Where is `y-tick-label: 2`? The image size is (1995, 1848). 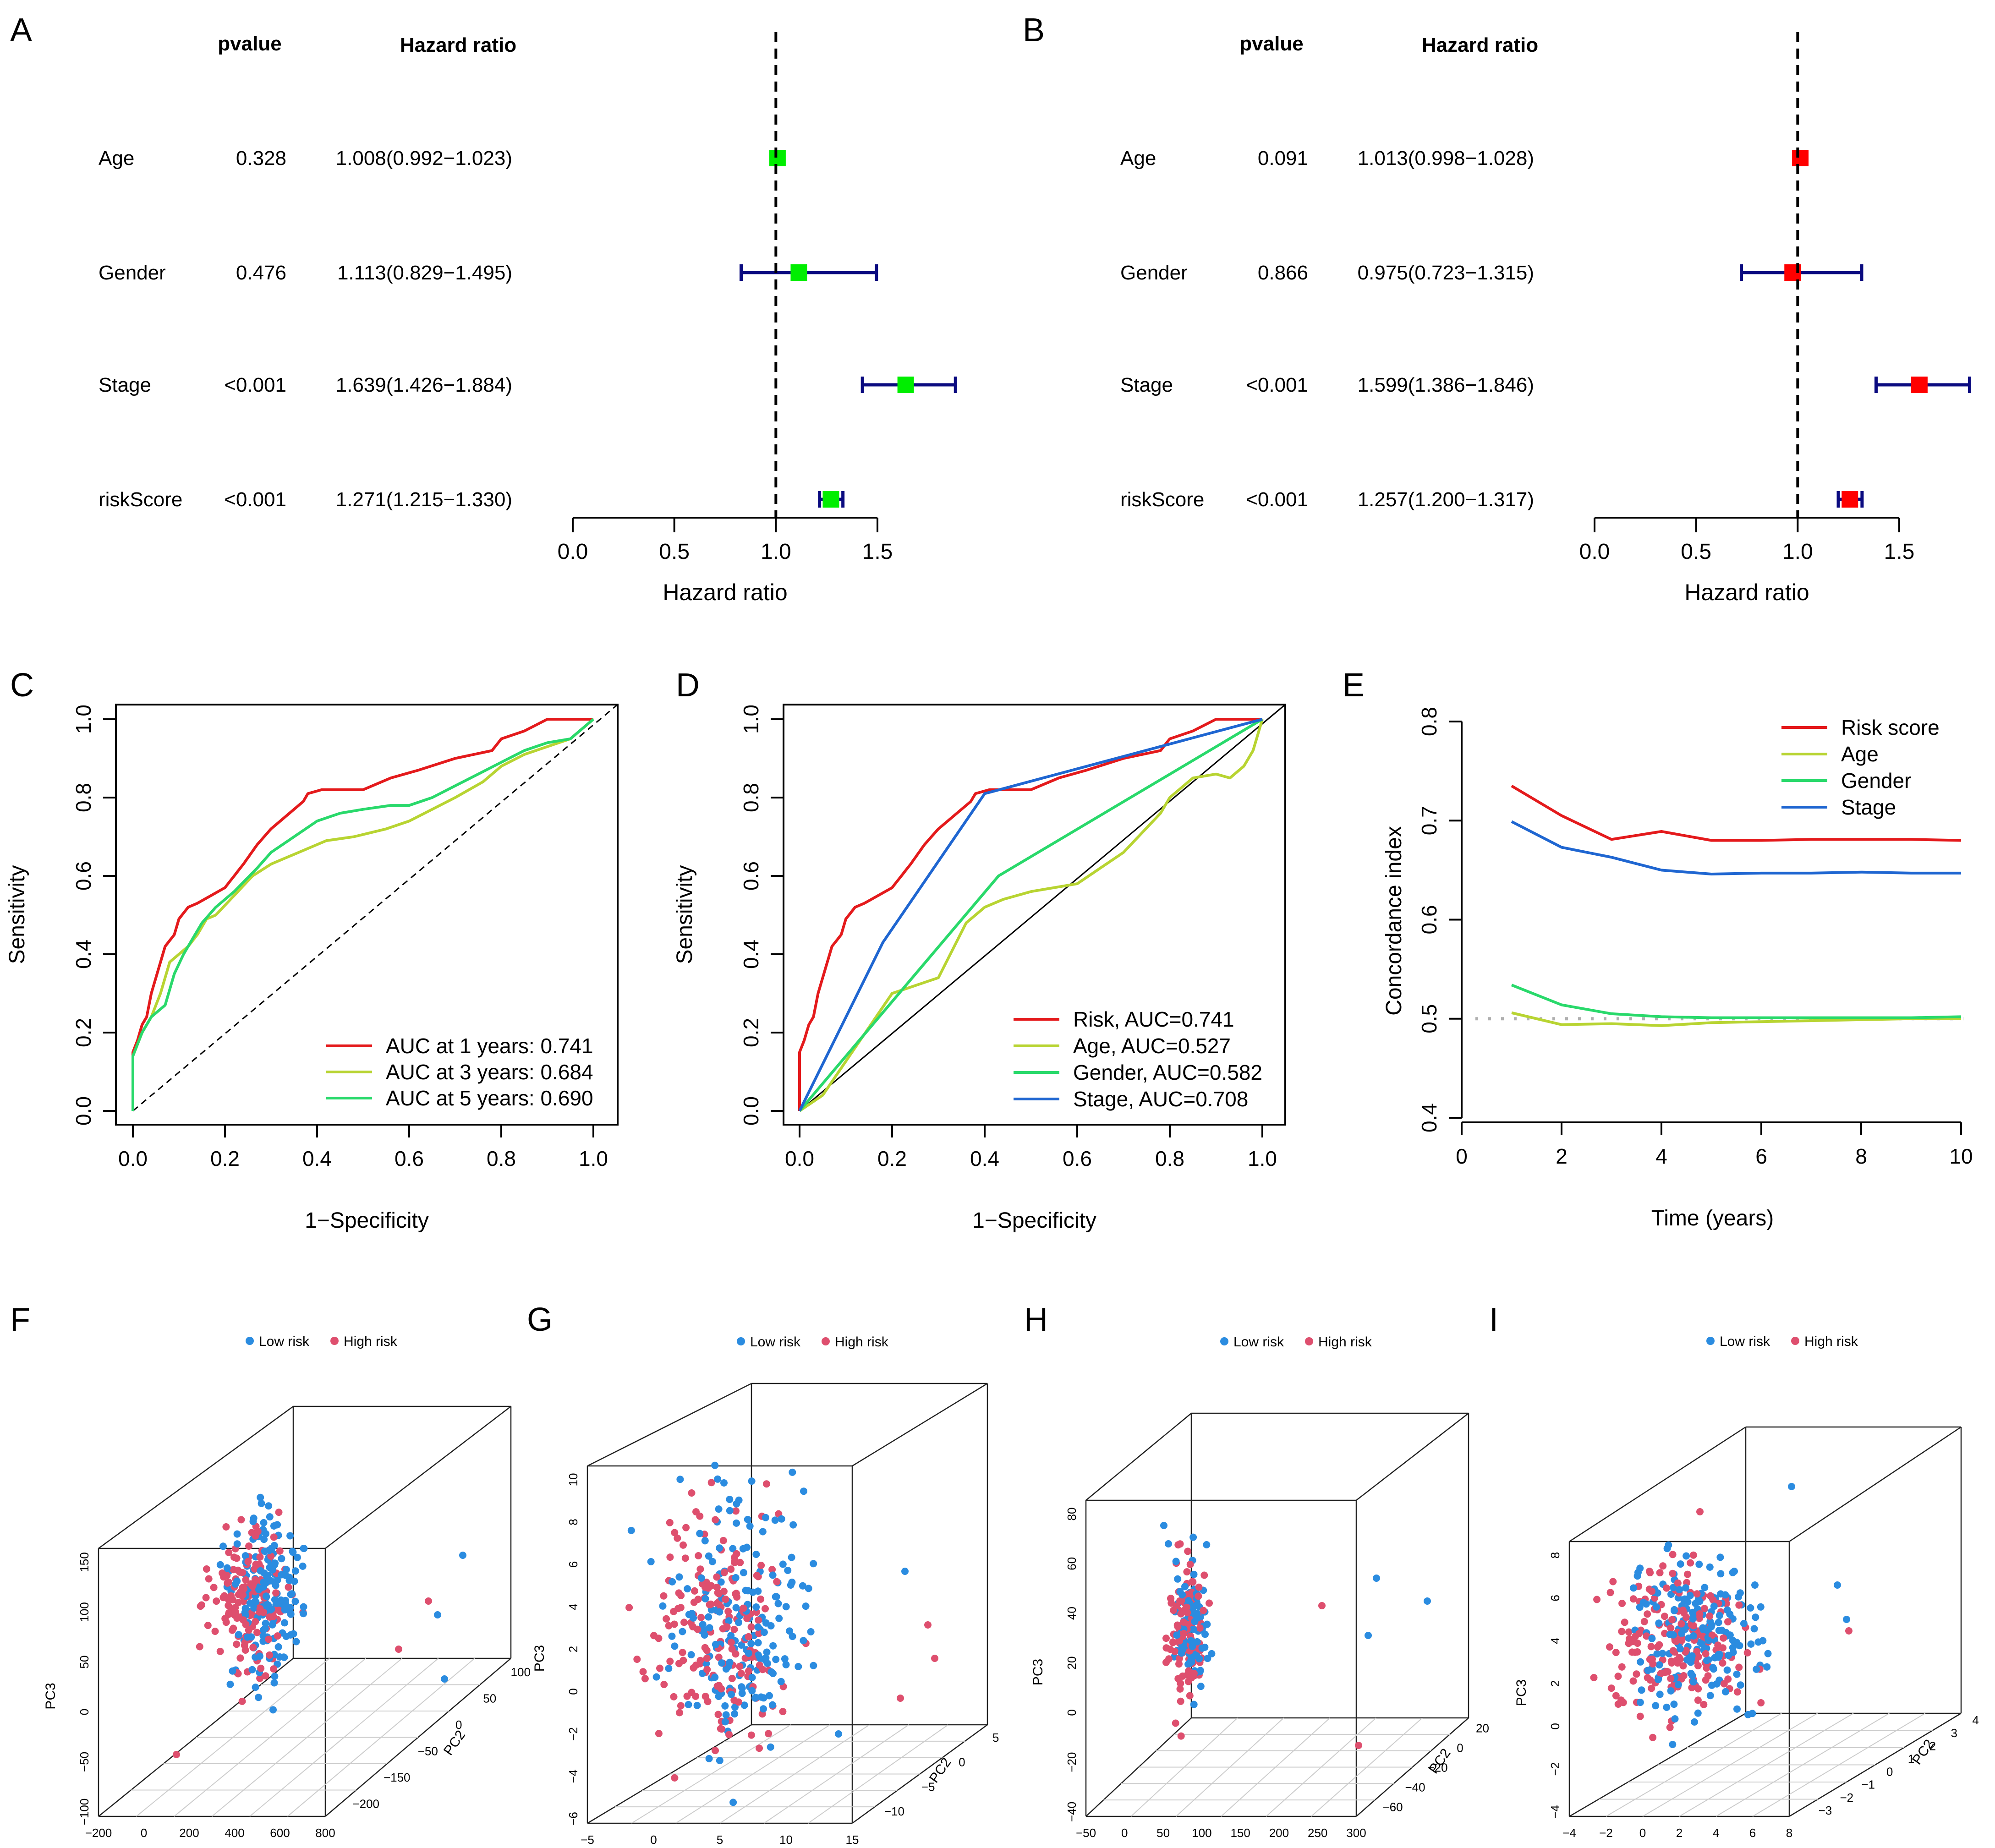 y-tick-label: 2 is located at coordinates (1555, 1683).